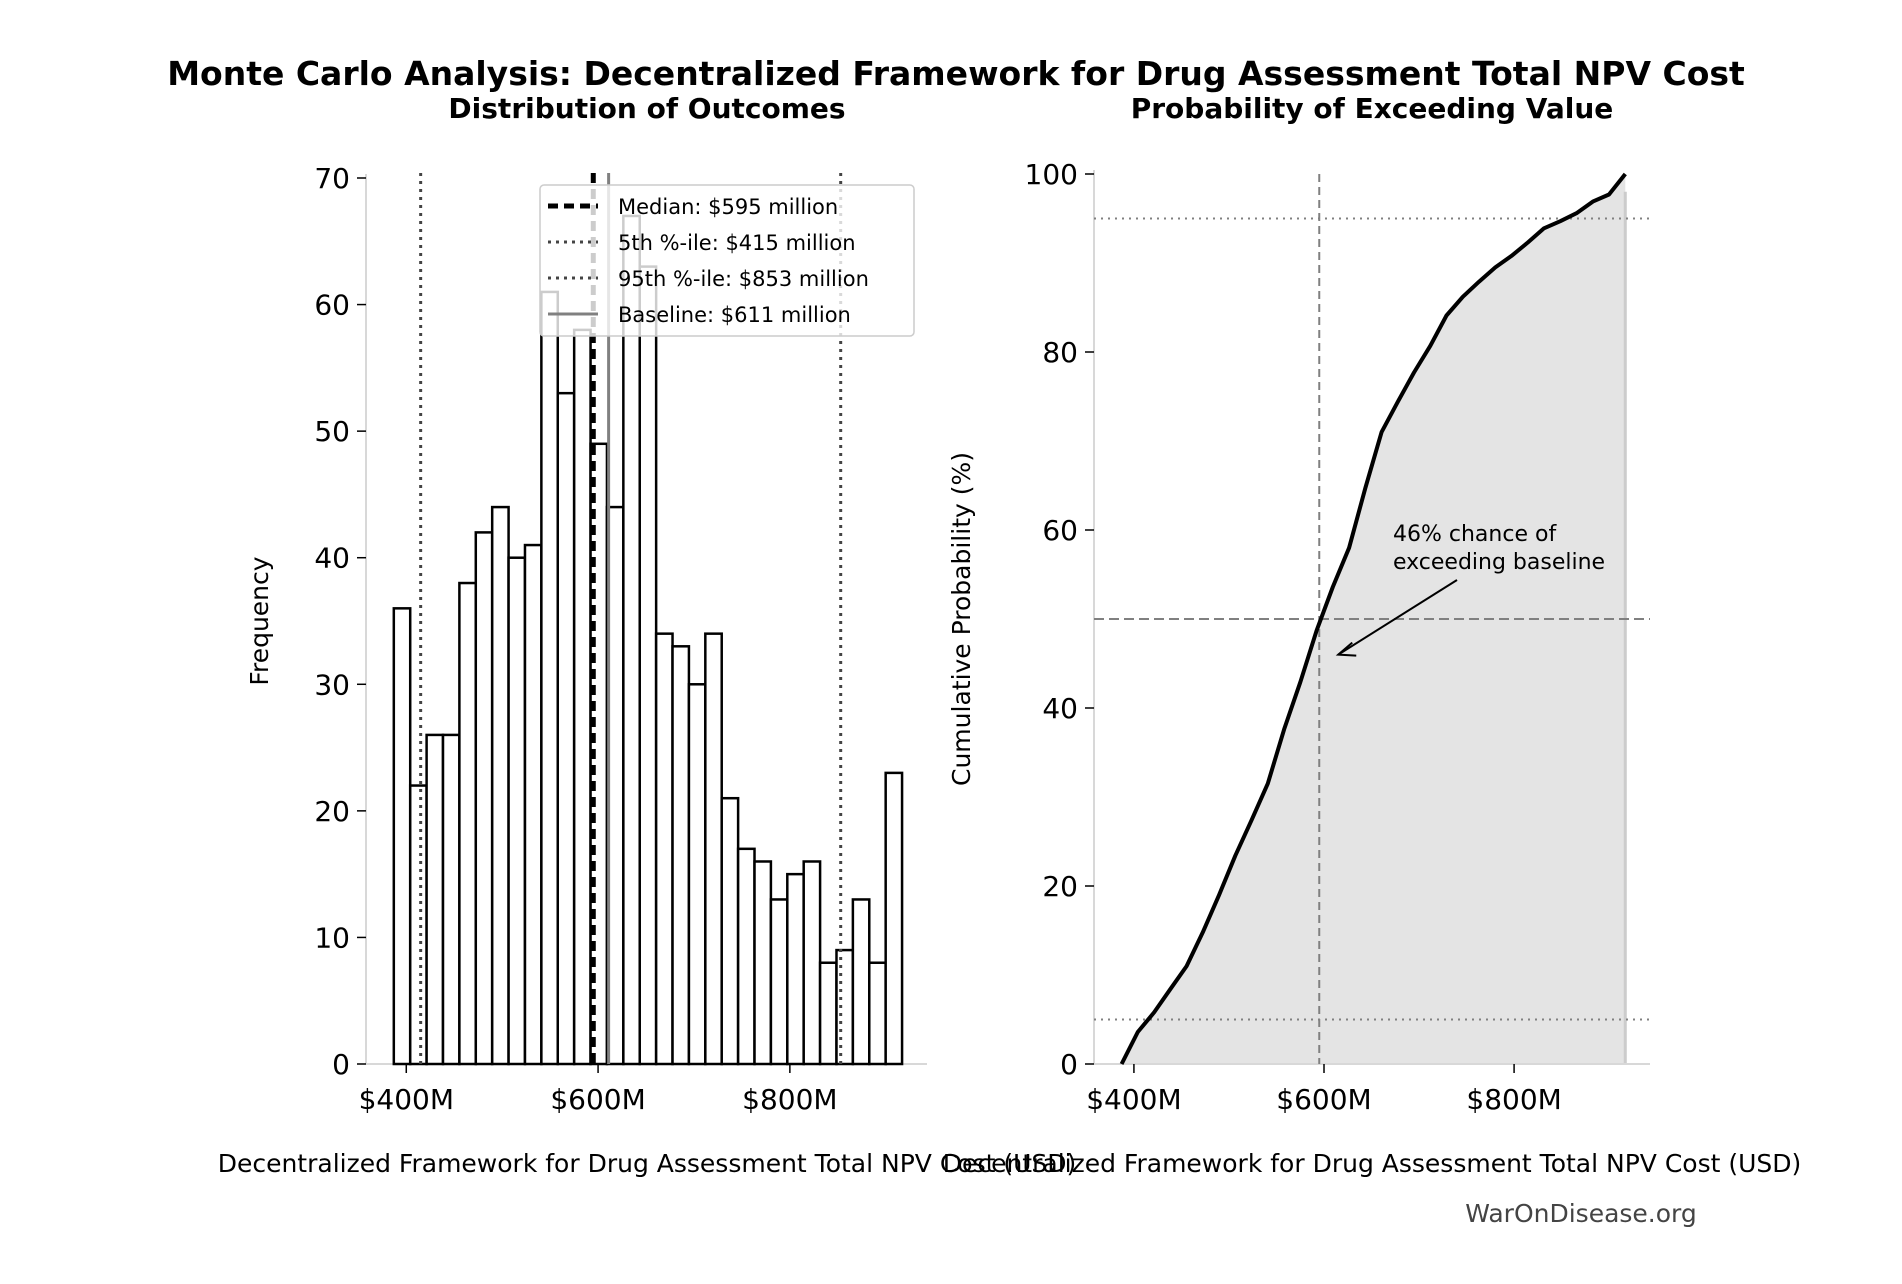  What do you see at coordinates (332, 684) in the screenshot?
I see `y-tick-label: 30` at bounding box center [332, 684].